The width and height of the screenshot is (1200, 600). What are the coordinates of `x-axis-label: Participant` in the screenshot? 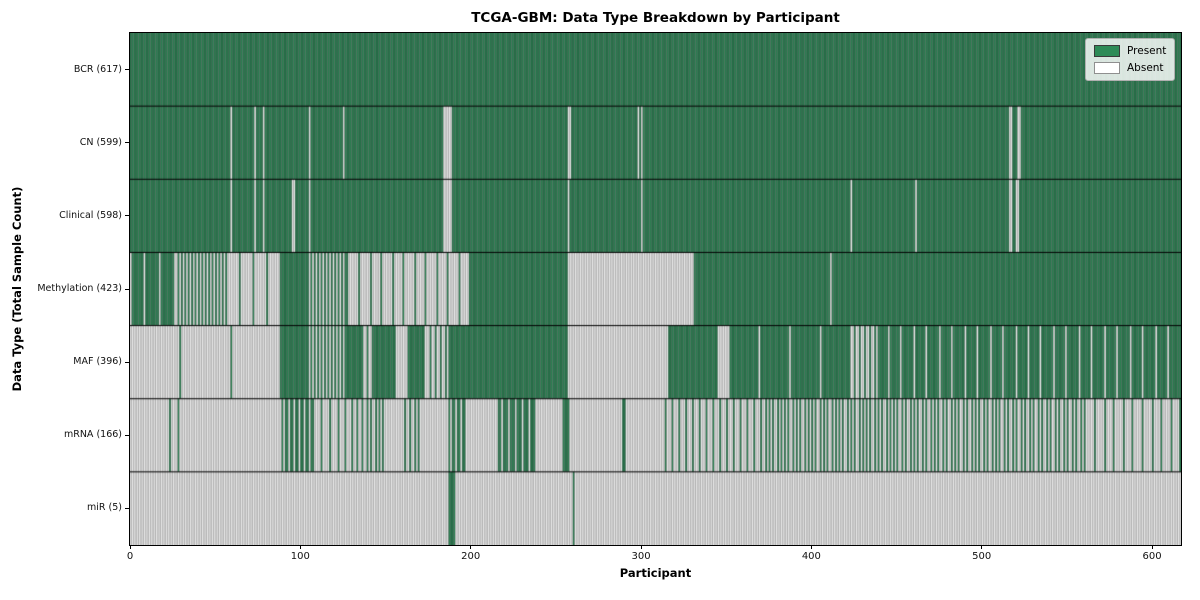 It's located at (655, 573).